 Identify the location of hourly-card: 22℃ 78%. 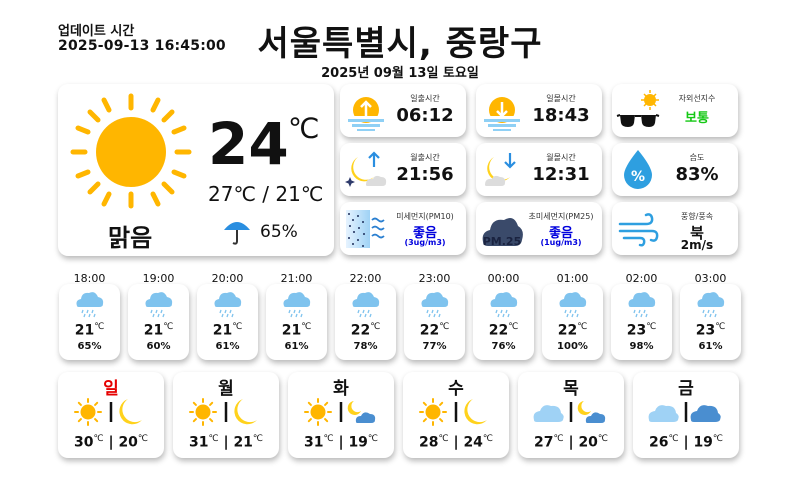
(365, 322).